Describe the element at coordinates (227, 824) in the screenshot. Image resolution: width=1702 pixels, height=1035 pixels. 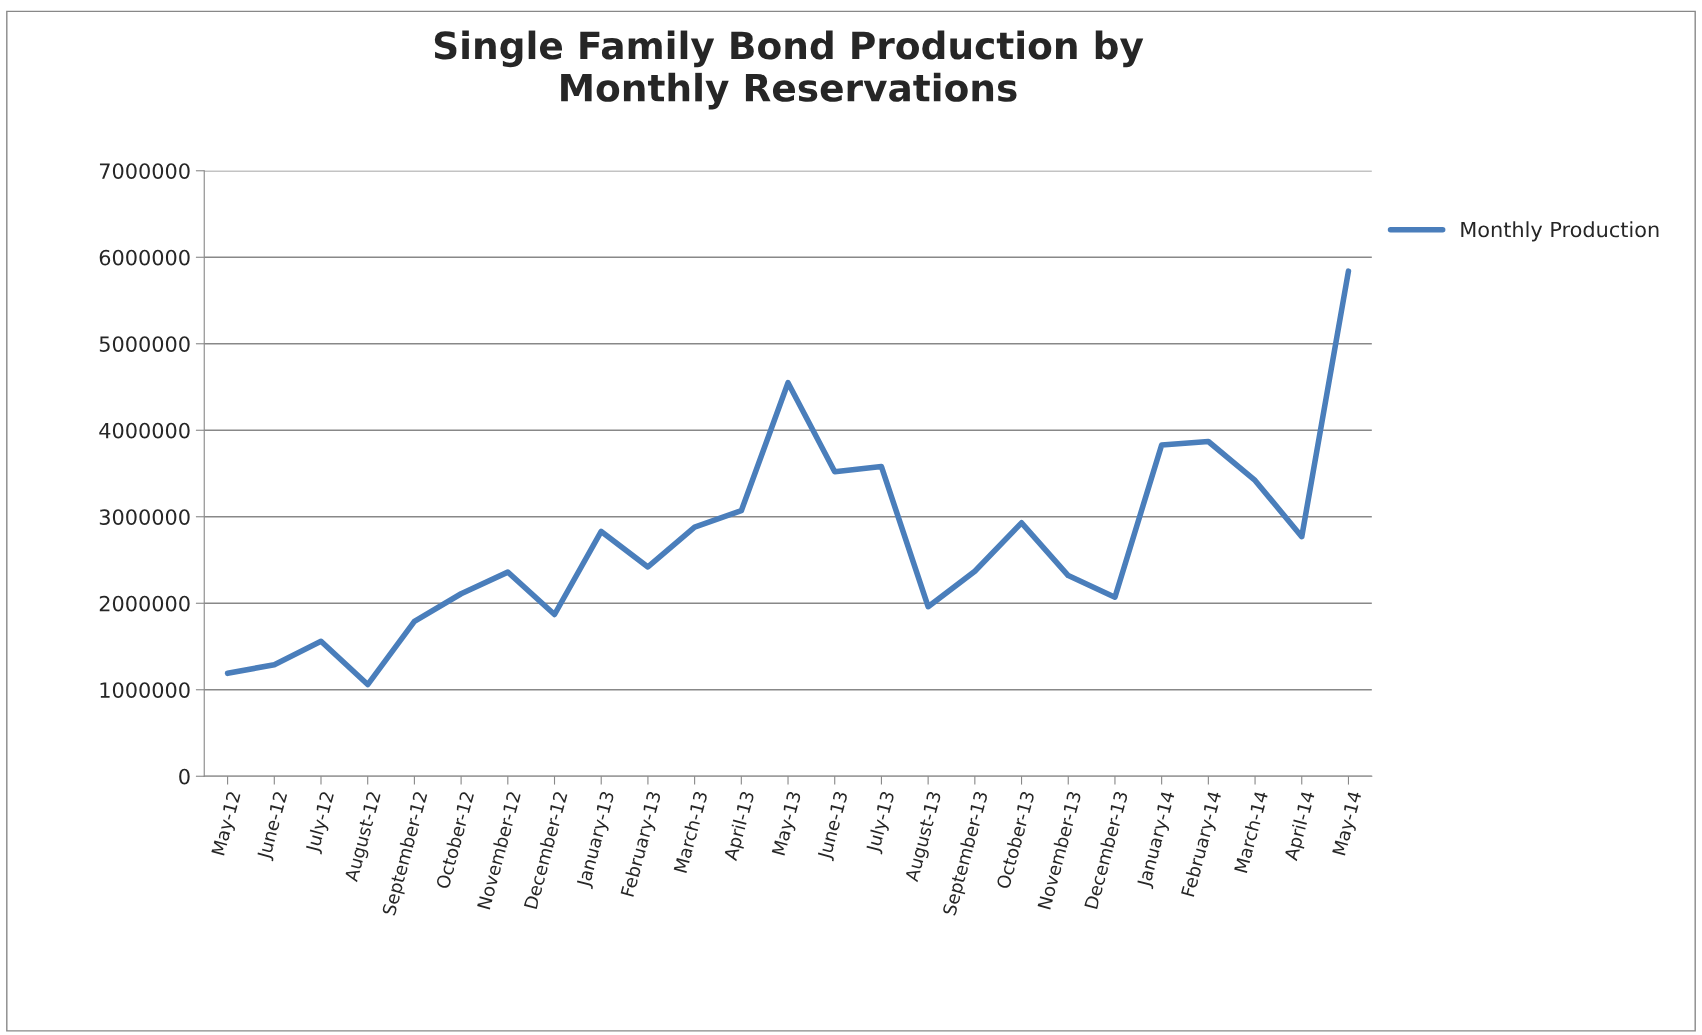
I see `x-tick-label: May-12` at that location.